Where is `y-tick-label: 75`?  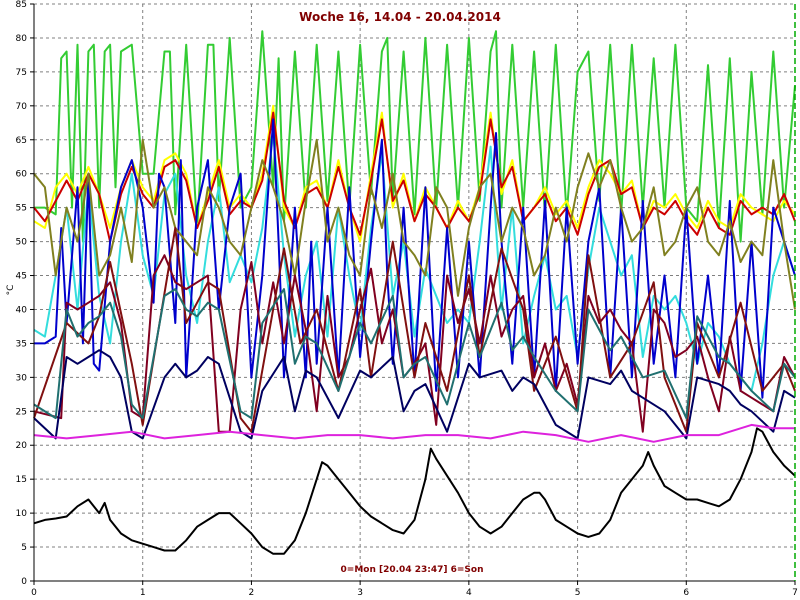 y-tick-label: 75 is located at coordinates (21, 73).